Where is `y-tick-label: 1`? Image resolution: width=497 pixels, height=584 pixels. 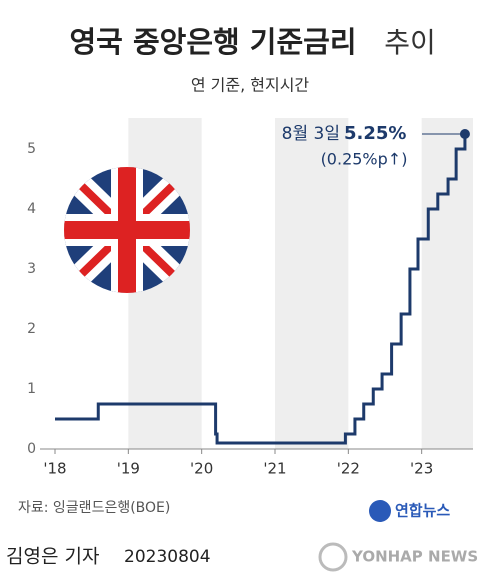
y-tick-label: 1 is located at coordinates (31, 389).